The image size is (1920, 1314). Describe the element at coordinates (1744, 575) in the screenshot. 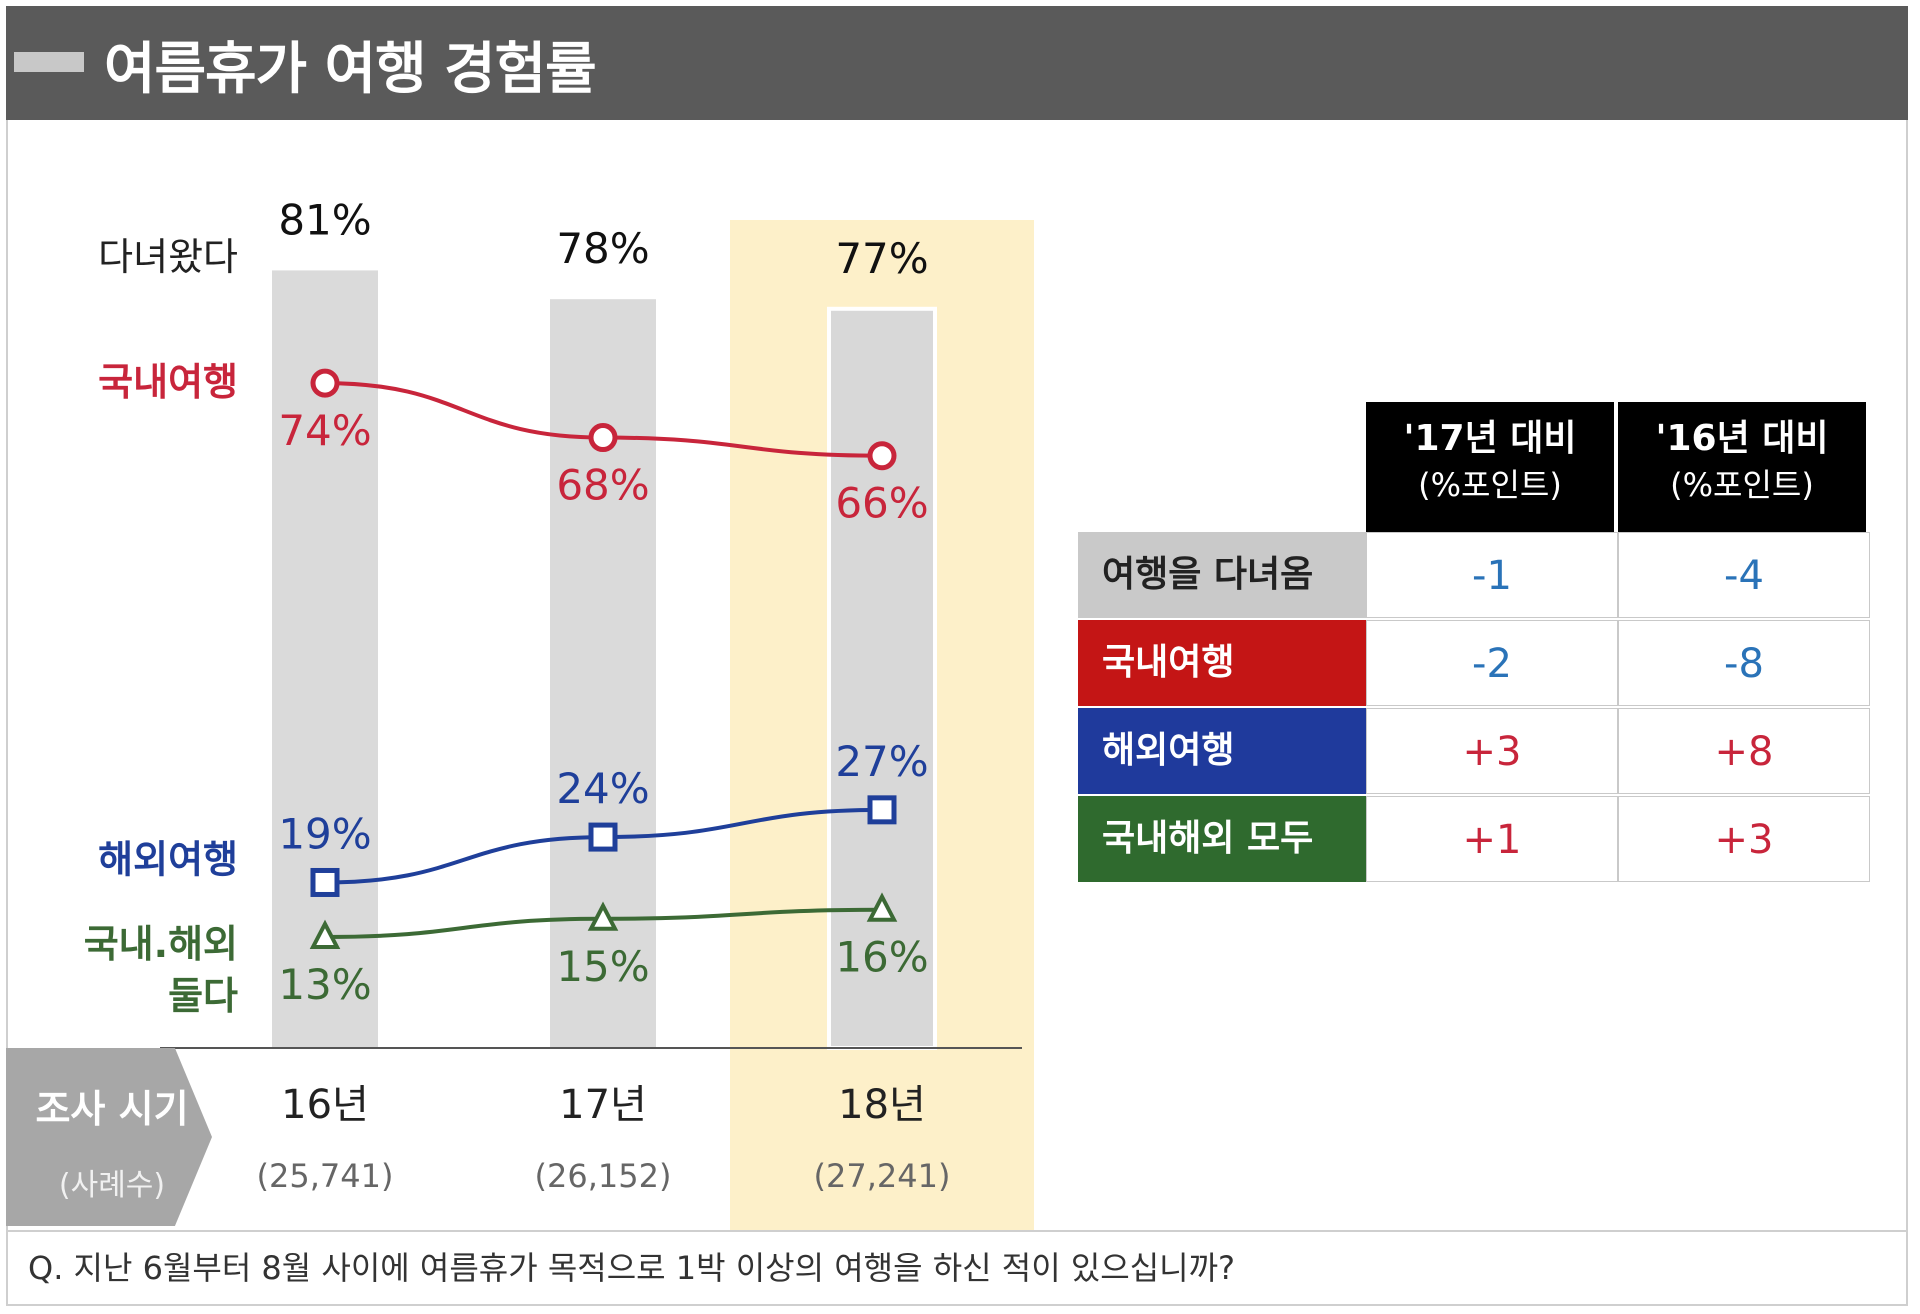

I see `table-cell: -4` at that location.